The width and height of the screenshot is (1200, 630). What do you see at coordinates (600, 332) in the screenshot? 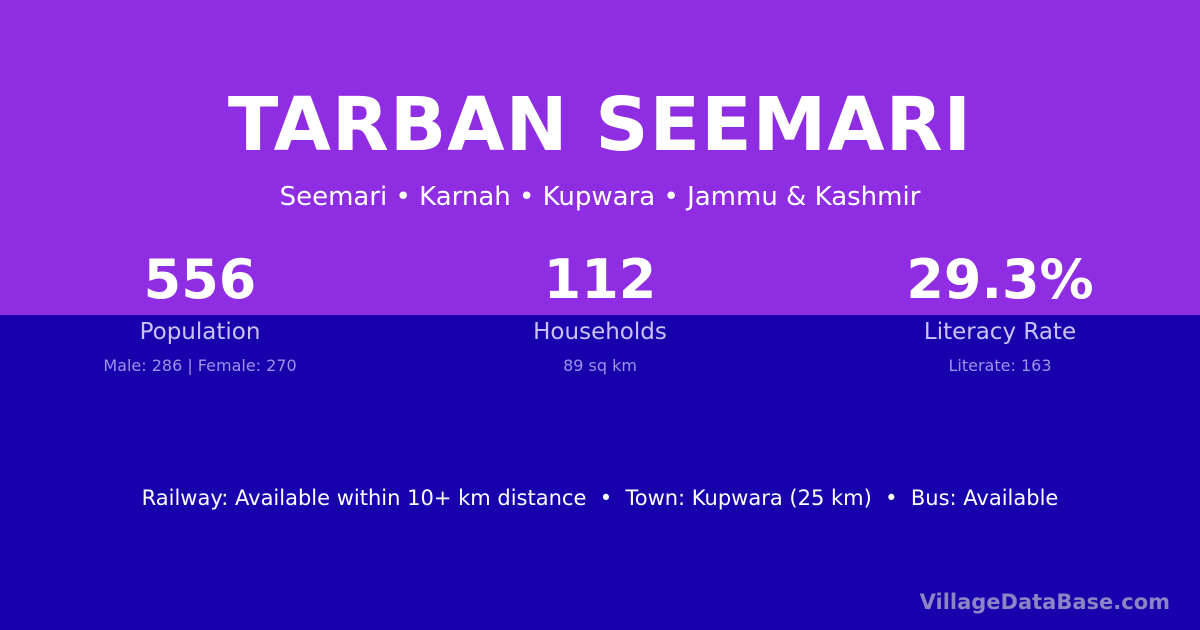
I see `stat-label: Households` at bounding box center [600, 332].